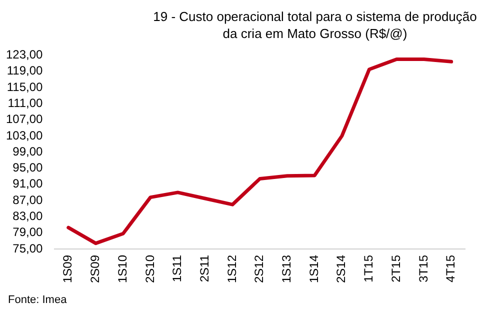  I want to click on y-tick-label: 103,00, so click(25, 135).